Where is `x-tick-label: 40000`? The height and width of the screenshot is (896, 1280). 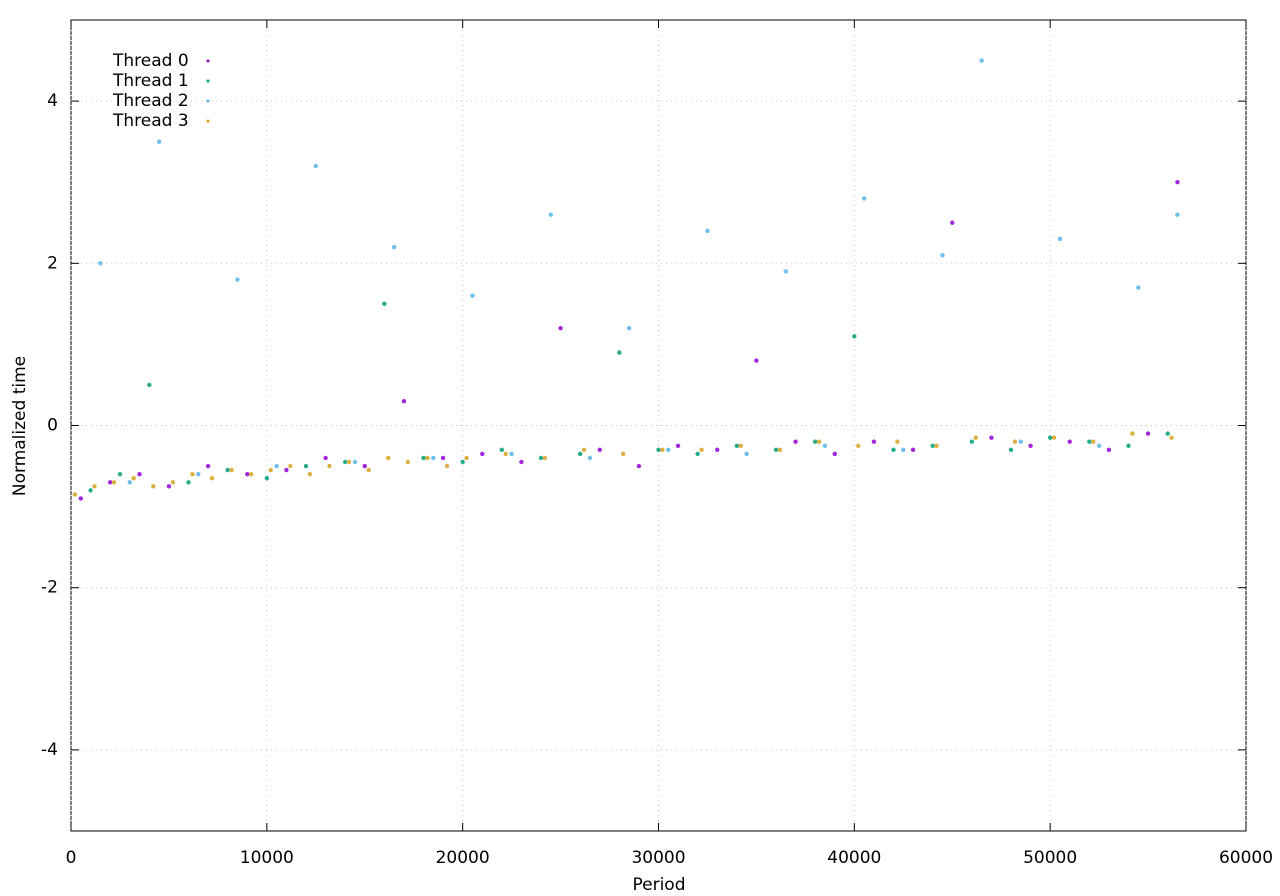
x-tick-label: 40000 is located at coordinates (854, 858).